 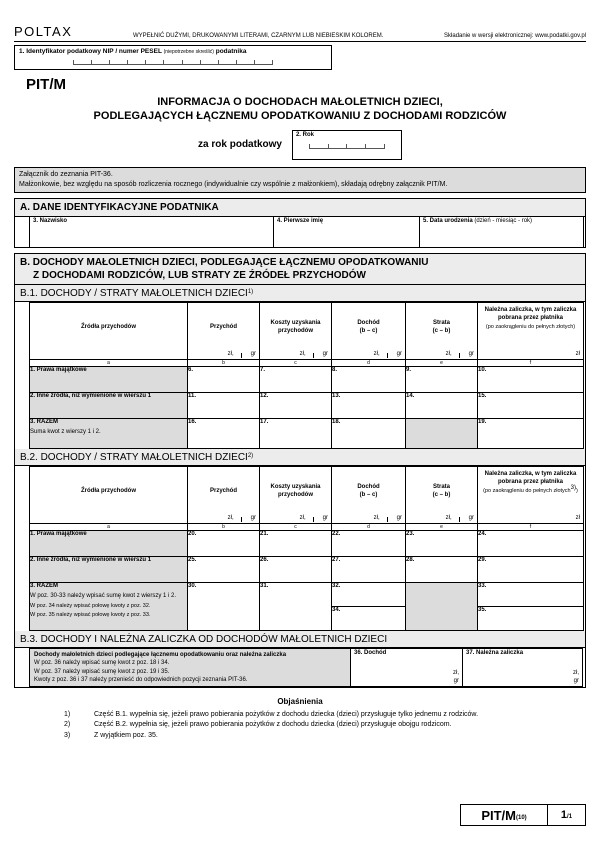 What do you see at coordinates (441, 494) in the screenshot?
I see `col-loss-formula: (c – b)` at bounding box center [441, 494].